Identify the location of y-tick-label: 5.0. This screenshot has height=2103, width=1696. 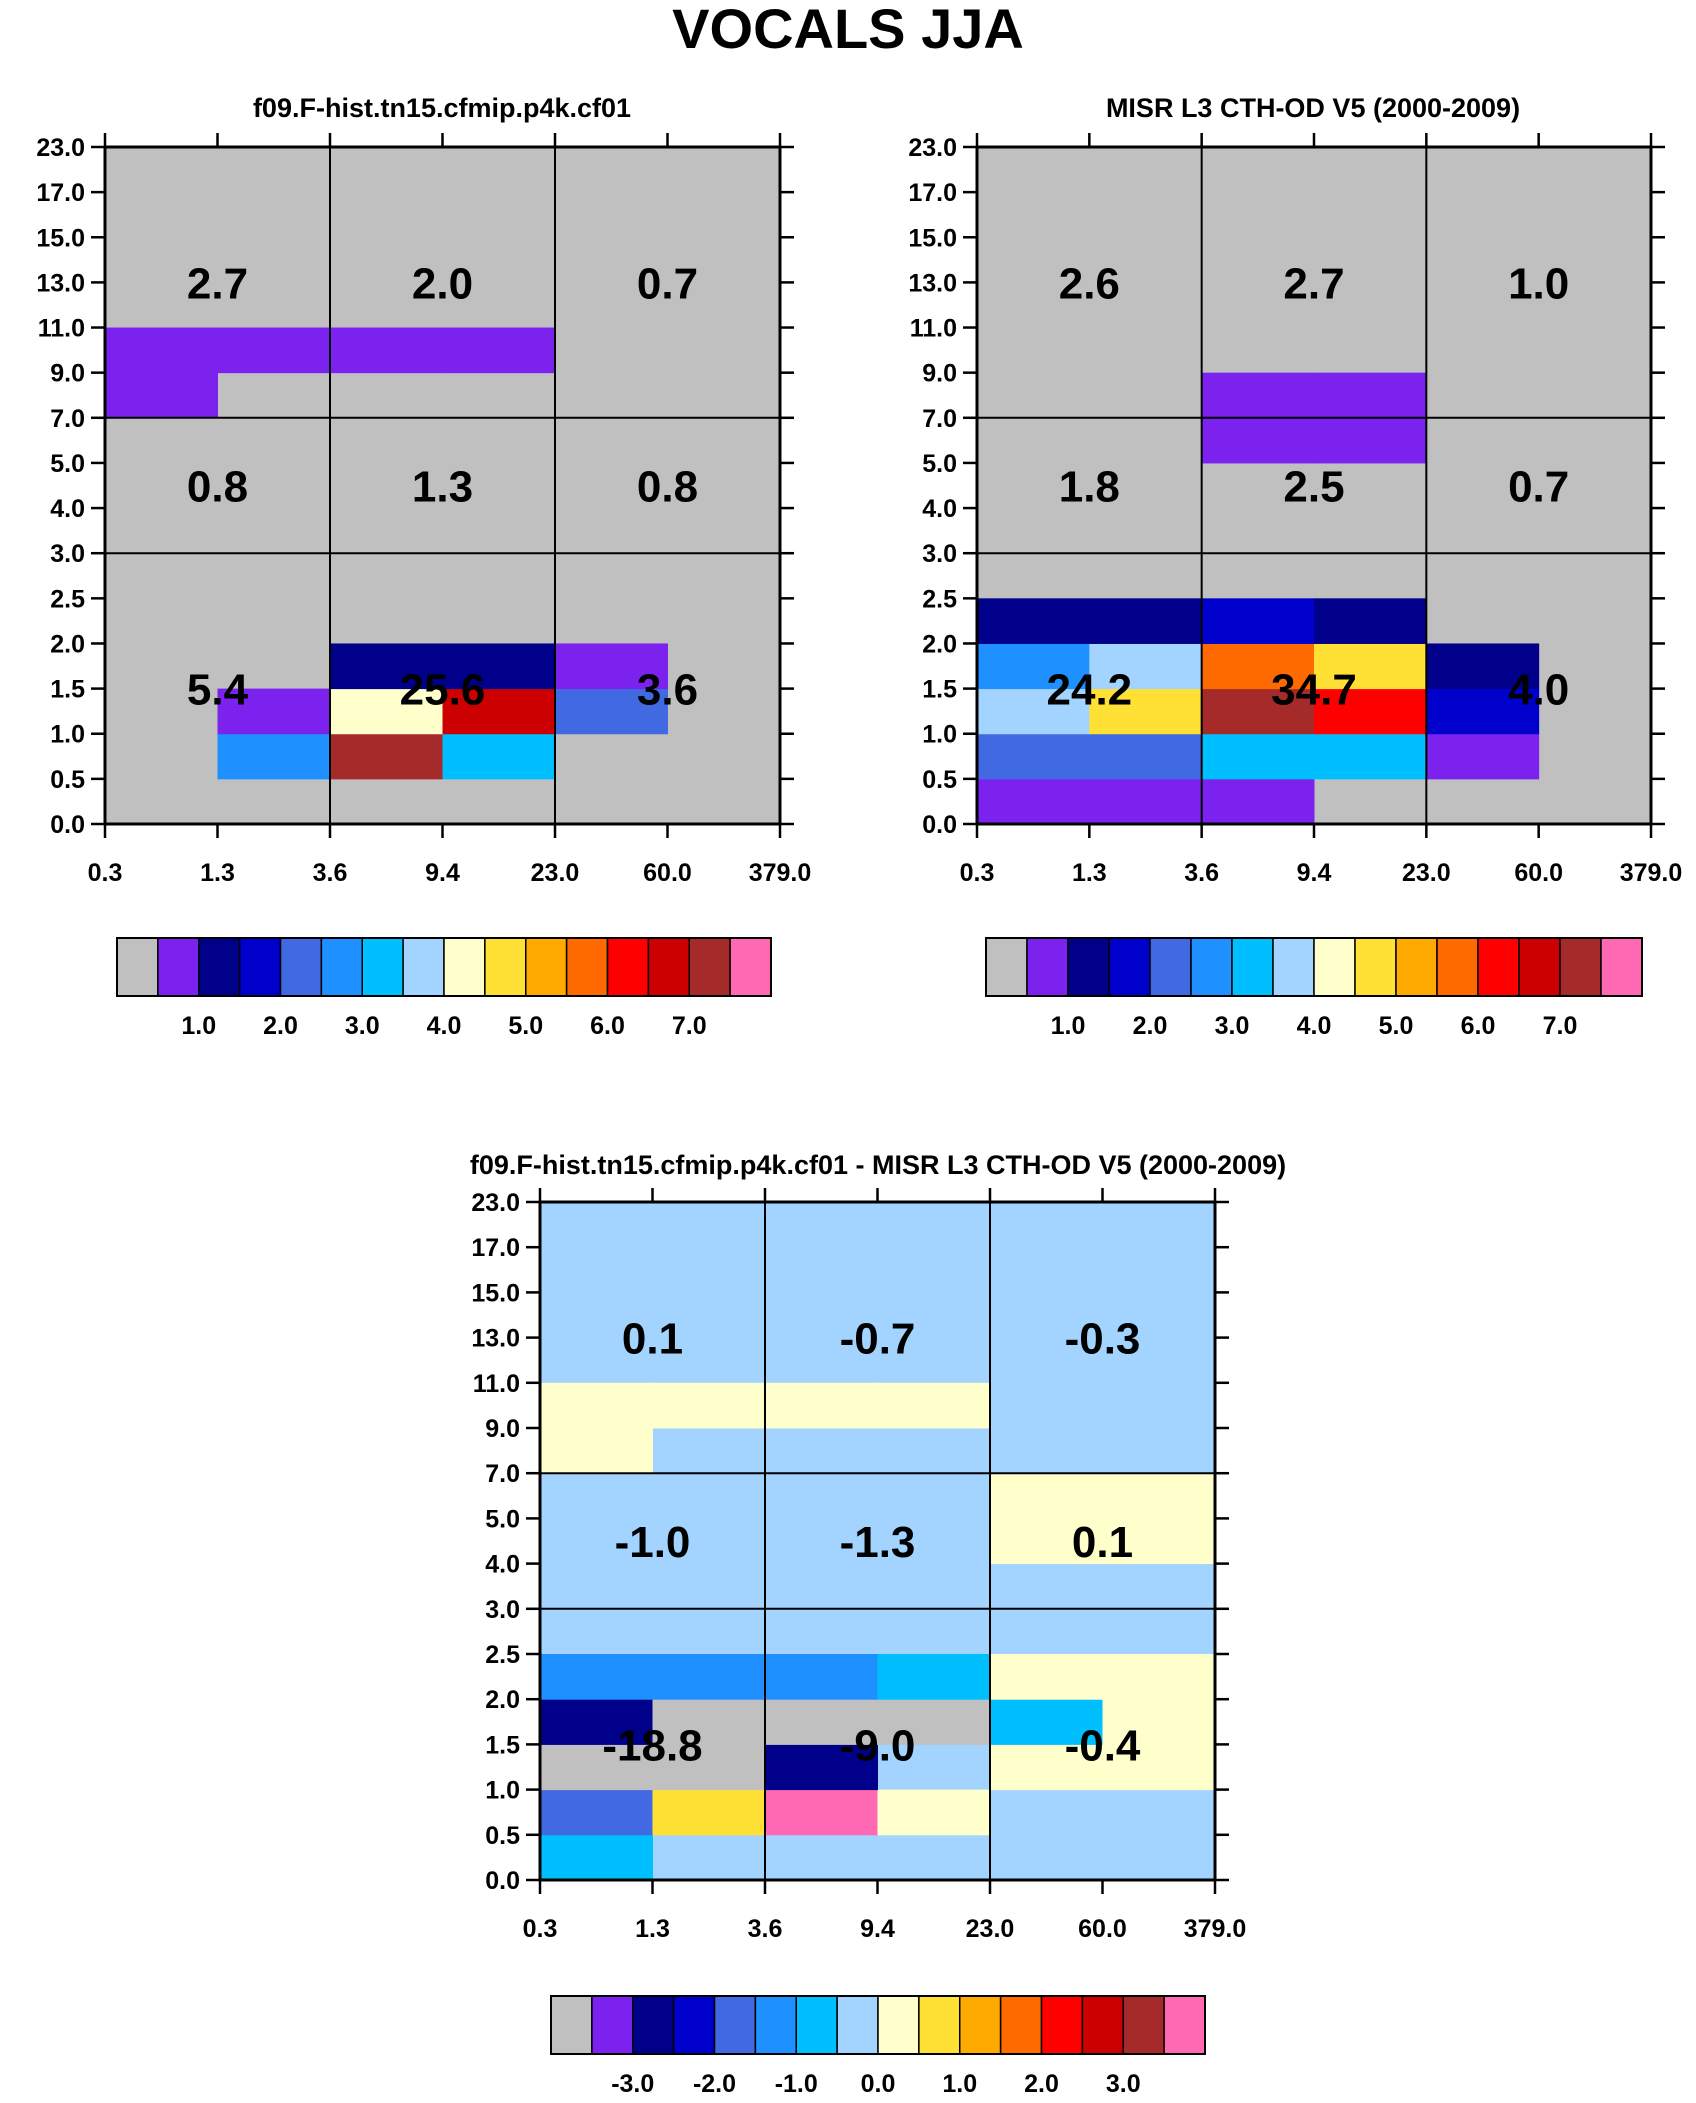
(939, 464).